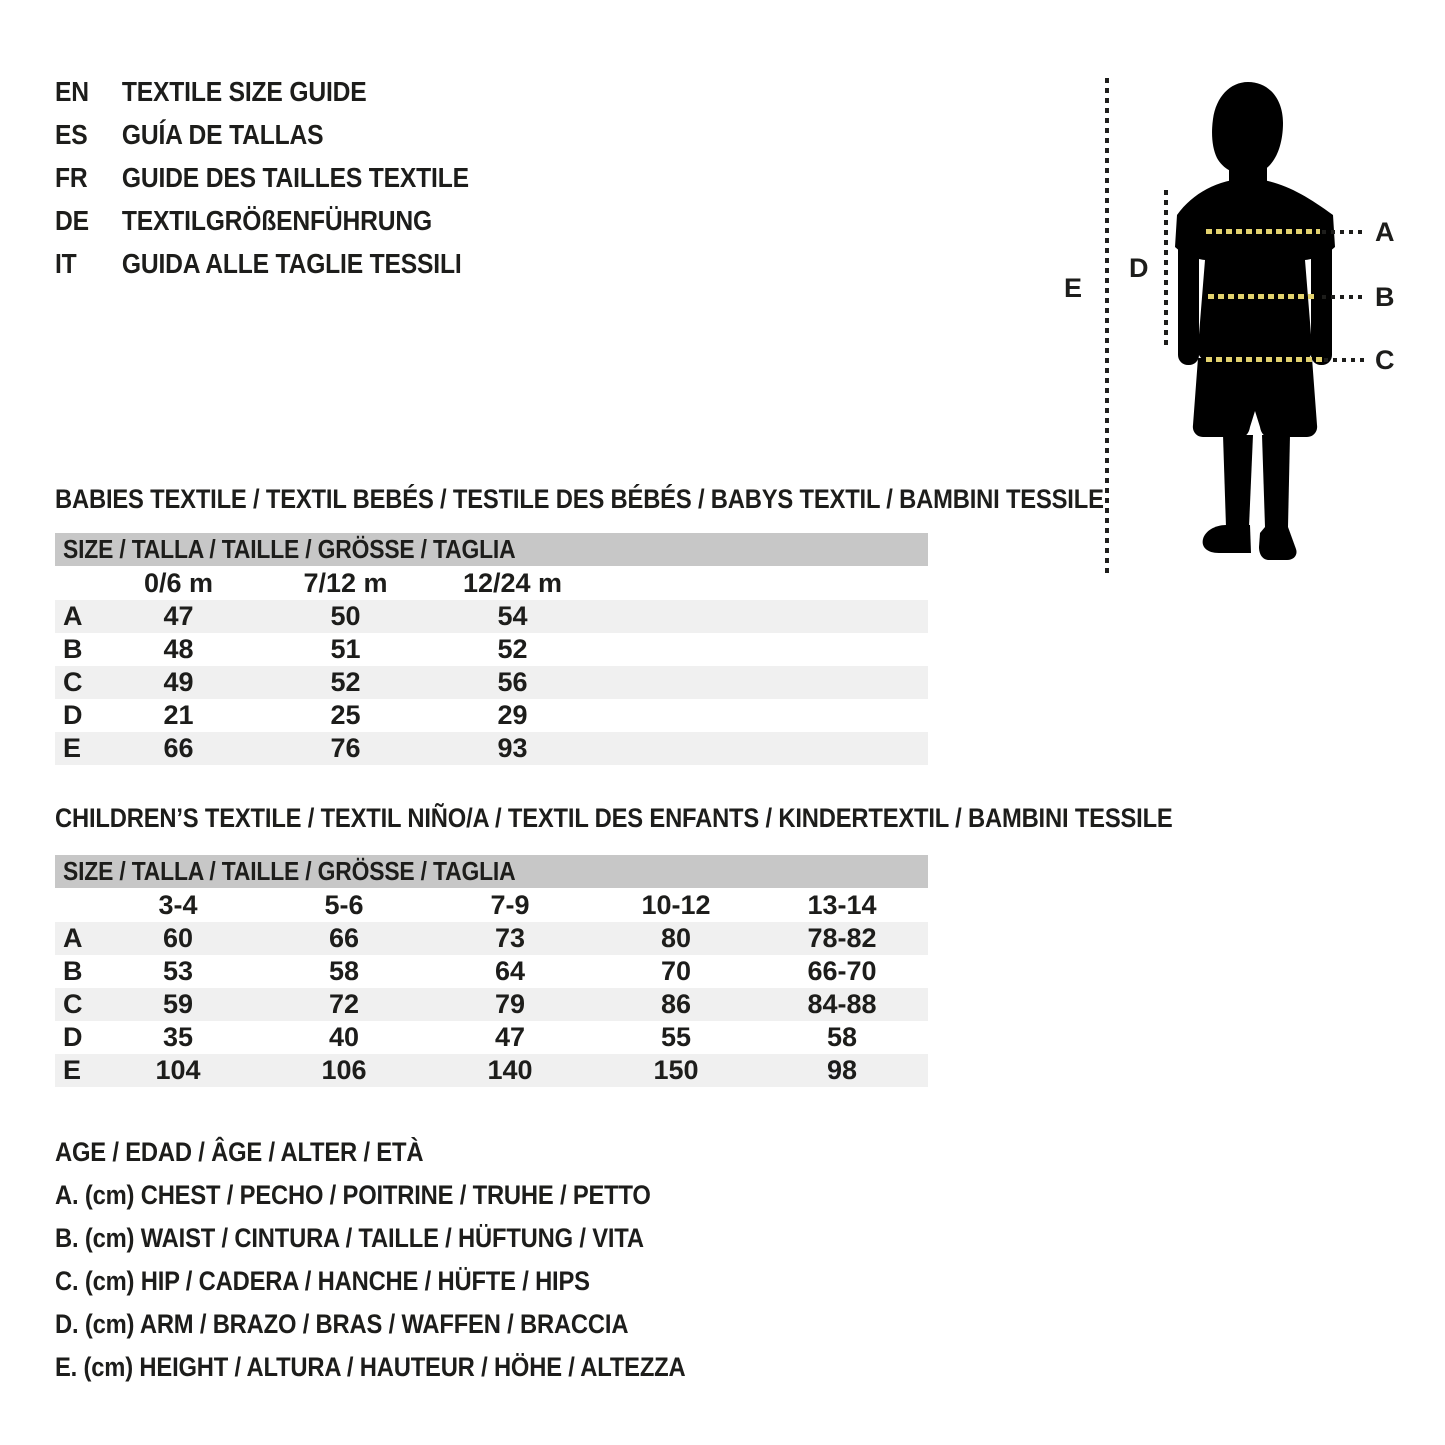 This screenshot has height=1445, width=1445. Describe the element at coordinates (491, 1004) in the screenshot. I see `table-row: C 59 72 79 86 84-88` at that location.